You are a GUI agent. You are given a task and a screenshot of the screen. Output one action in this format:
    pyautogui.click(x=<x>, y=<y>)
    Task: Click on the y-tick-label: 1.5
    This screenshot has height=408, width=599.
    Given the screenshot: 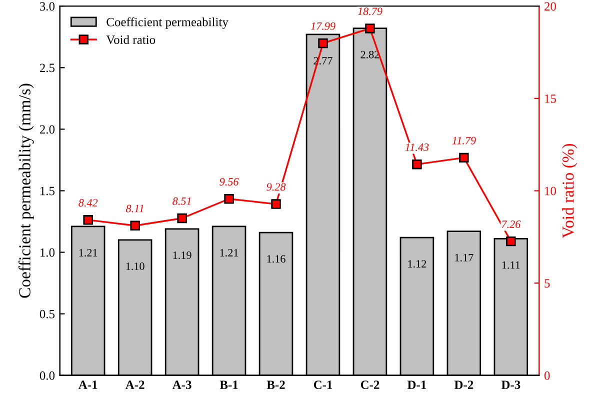 What is the action you would take?
    pyautogui.click(x=47, y=191)
    